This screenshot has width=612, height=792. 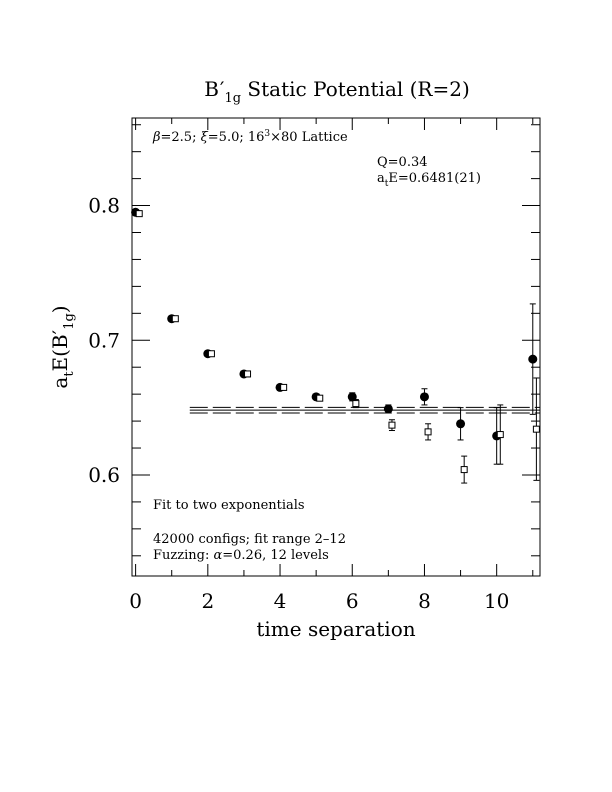 I want to click on x-tick-label: 2, so click(x=207, y=601).